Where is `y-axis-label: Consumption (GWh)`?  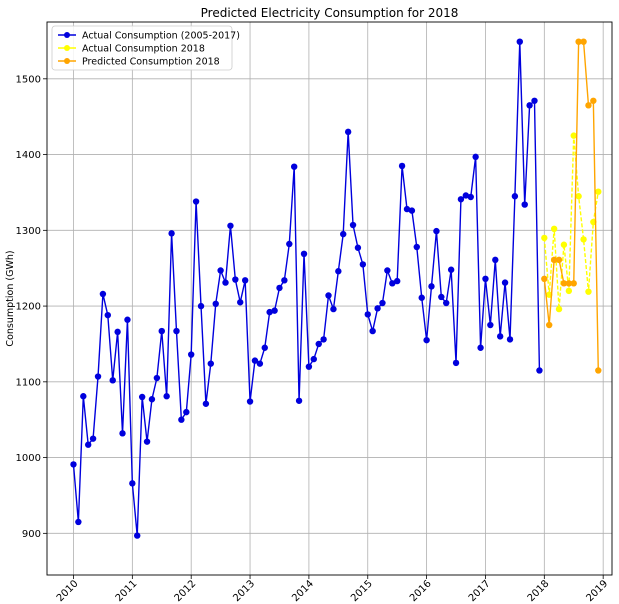
y-axis-label: Consumption (GWh) is located at coordinates (10, 298).